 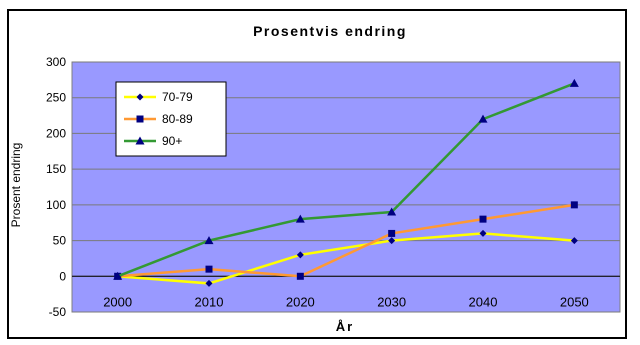 I want to click on legend-label: 80-89, so click(x=177, y=119).